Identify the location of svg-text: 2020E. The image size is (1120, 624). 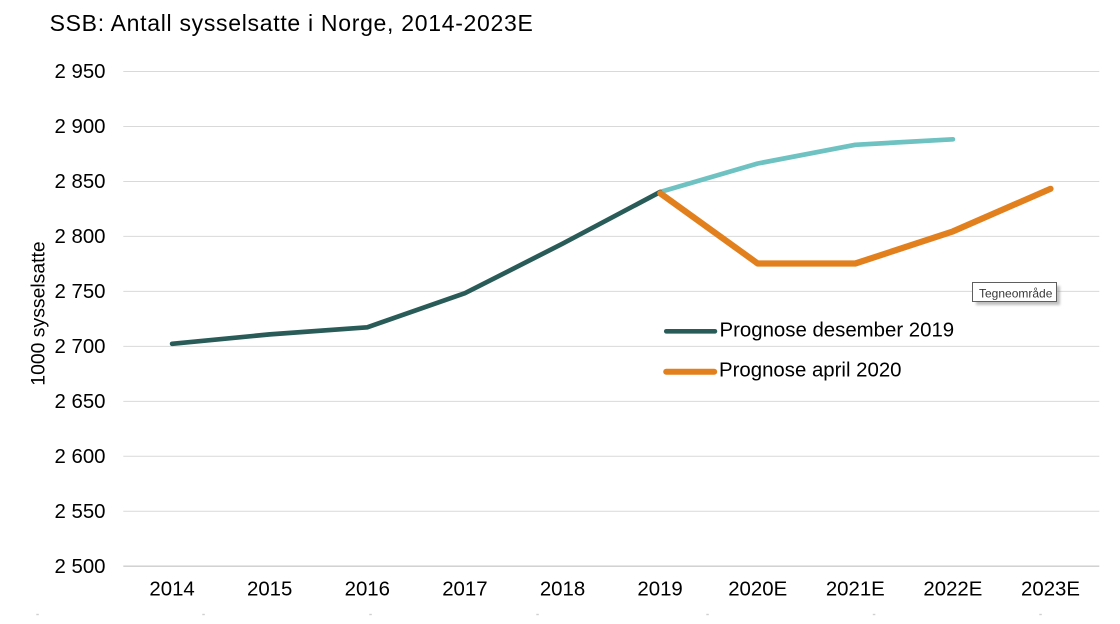
(757, 590).